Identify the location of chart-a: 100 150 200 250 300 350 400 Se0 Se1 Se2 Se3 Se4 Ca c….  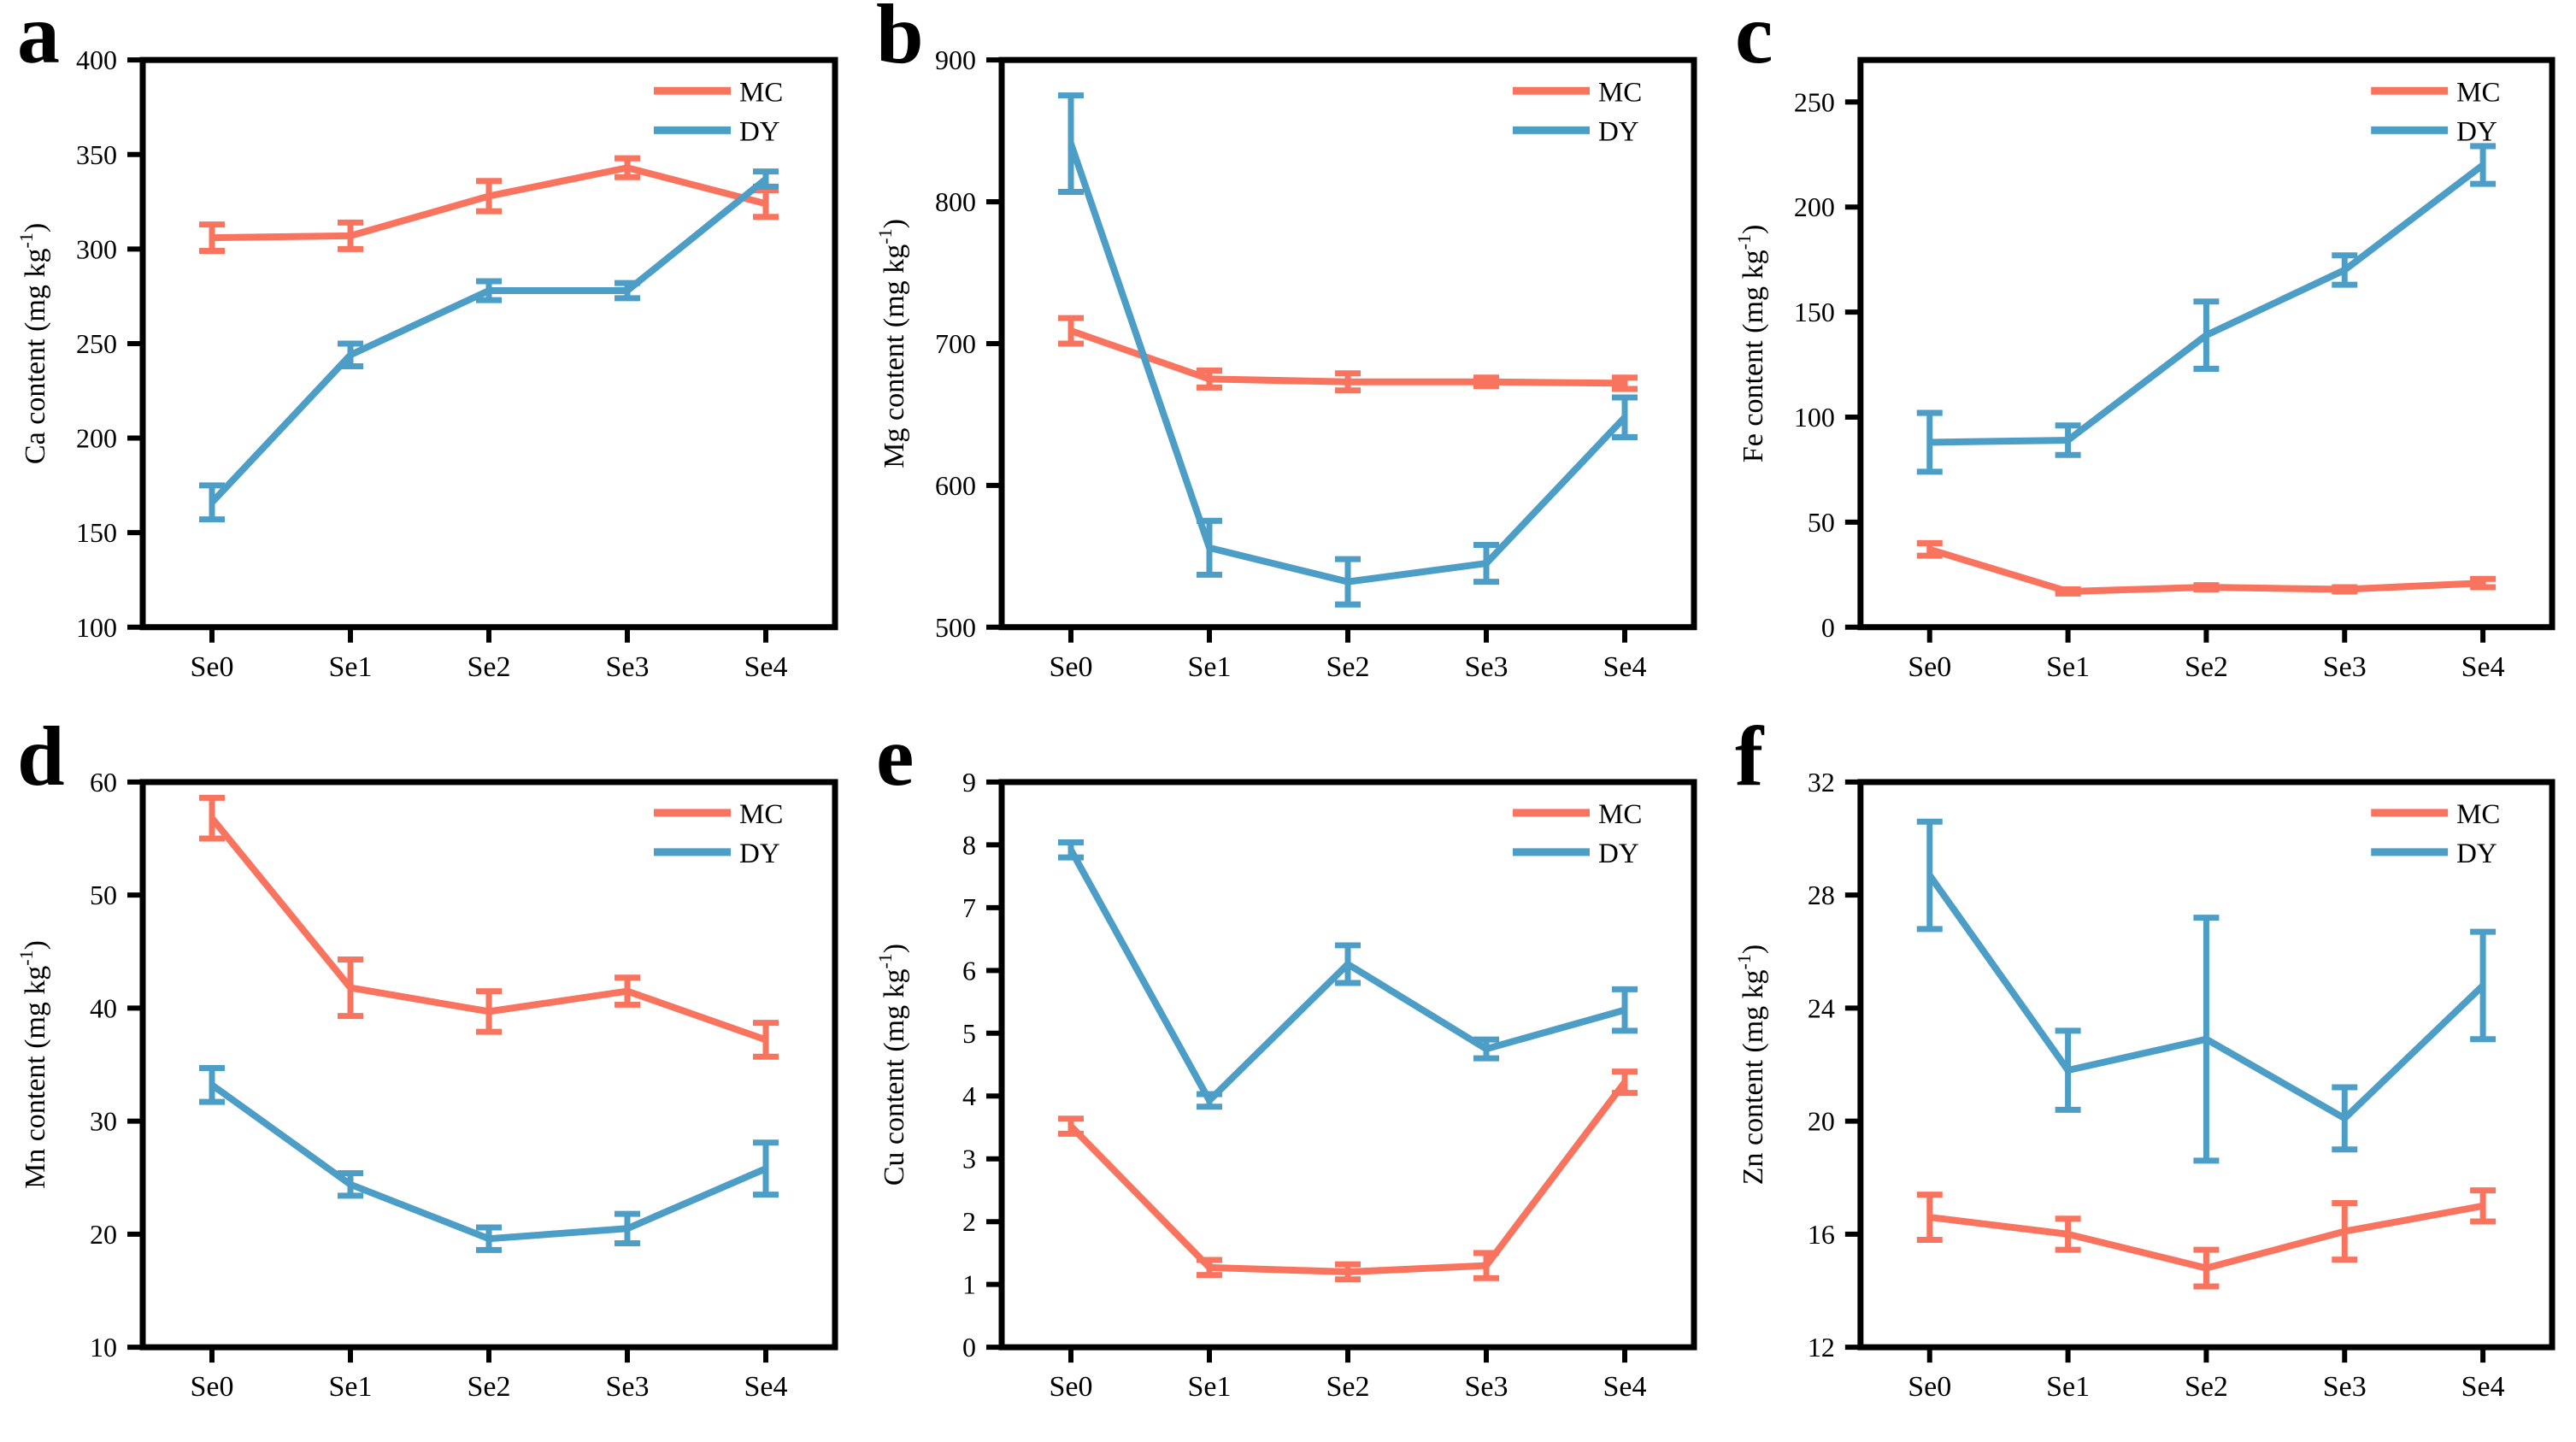
(426, 363).